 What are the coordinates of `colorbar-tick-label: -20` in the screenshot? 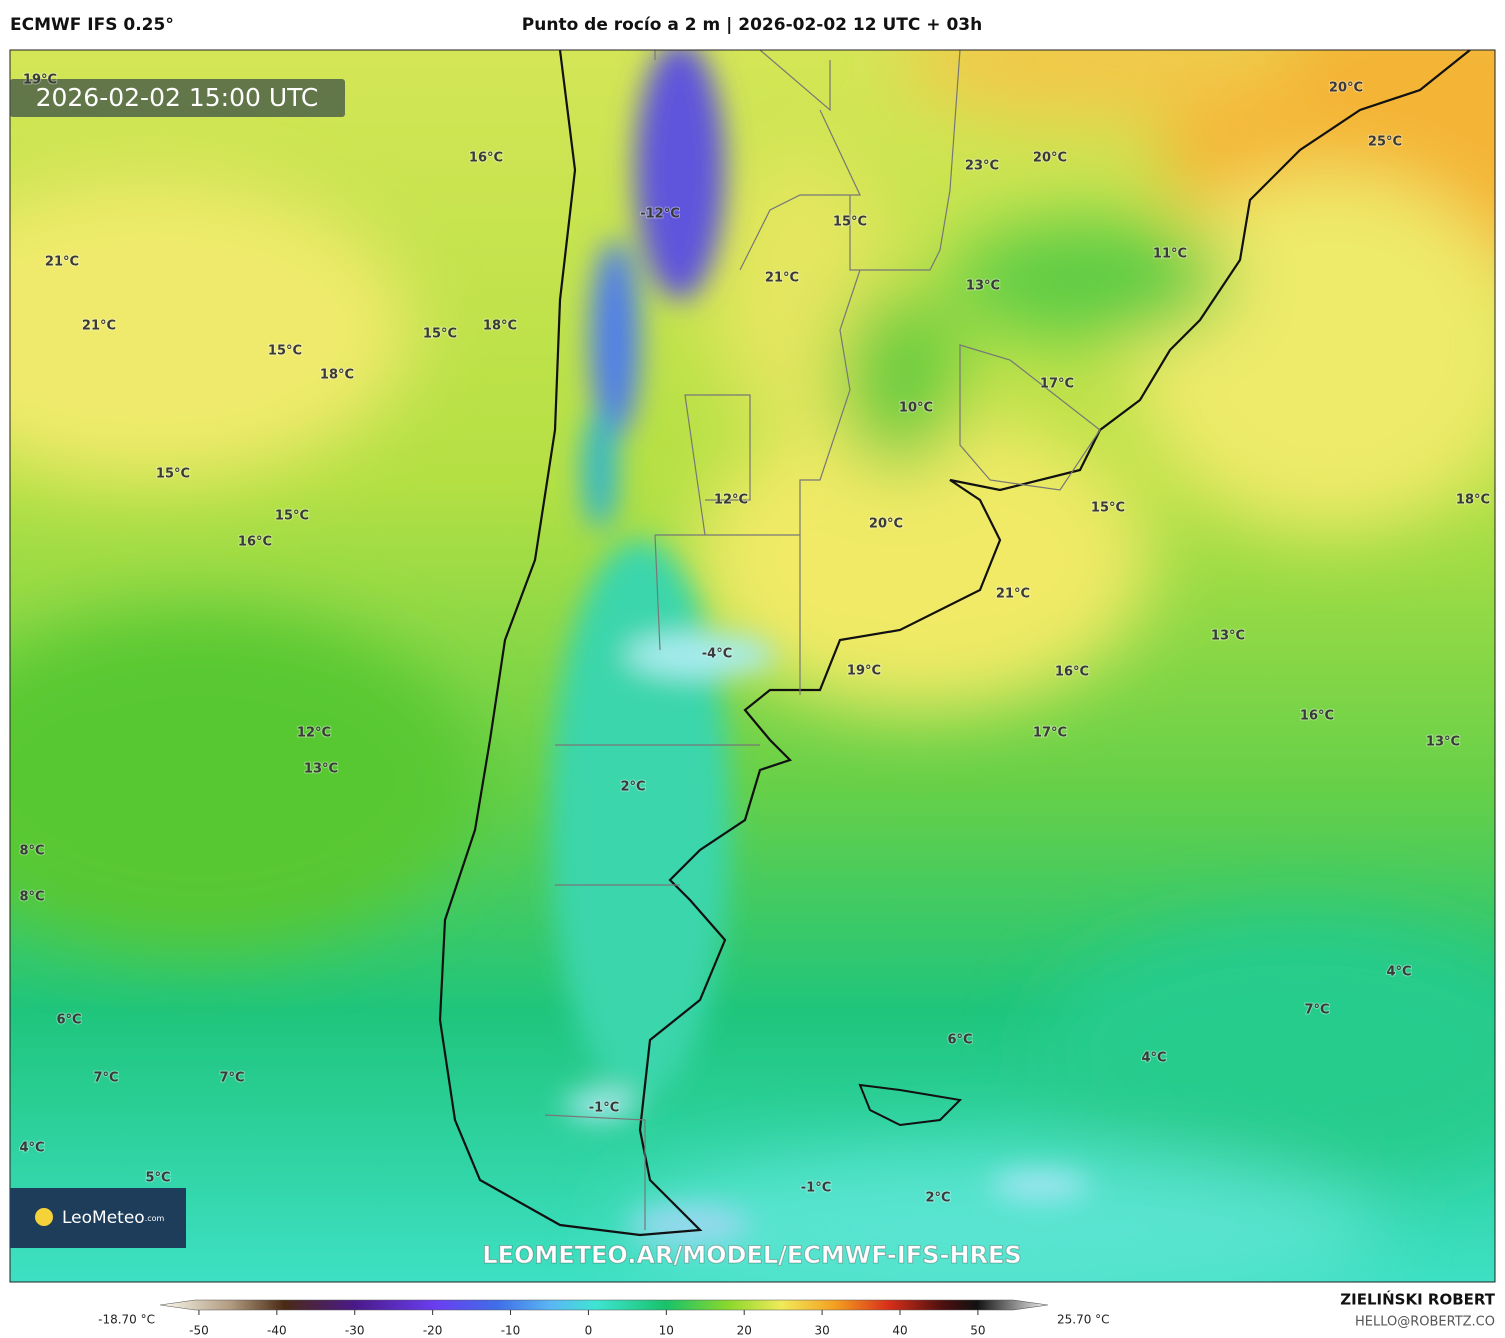 It's located at (433, 1331).